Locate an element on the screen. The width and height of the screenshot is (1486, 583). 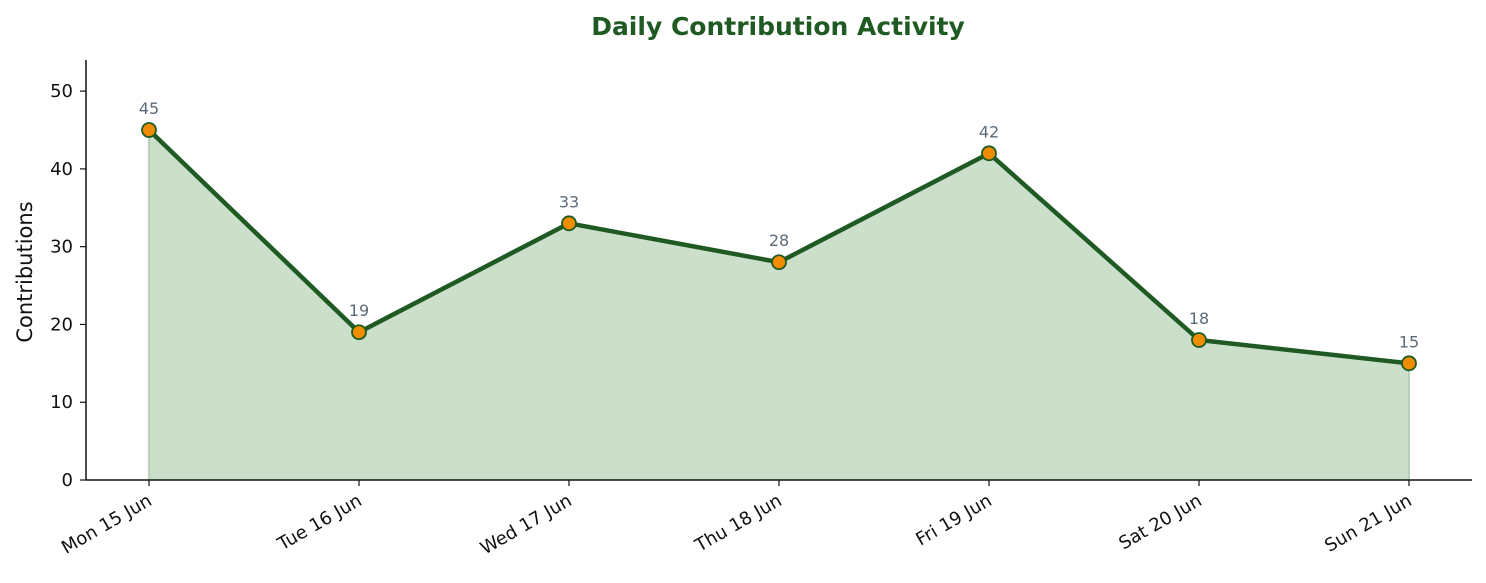
y-tick-label: 50 is located at coordinates (61, 91).